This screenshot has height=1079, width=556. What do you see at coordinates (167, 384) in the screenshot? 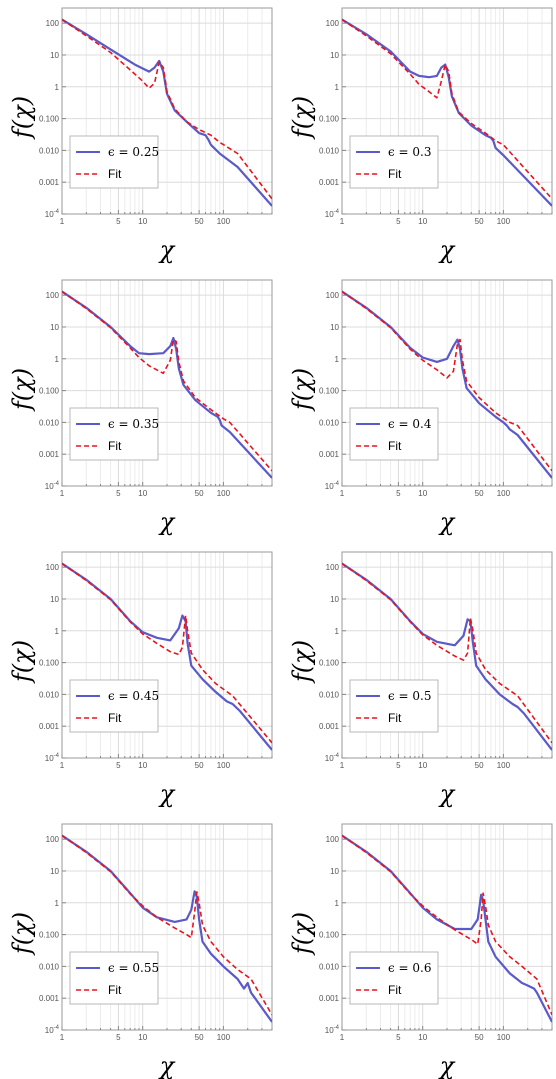
I see `series-line-data` at bounding box center [167, 384].